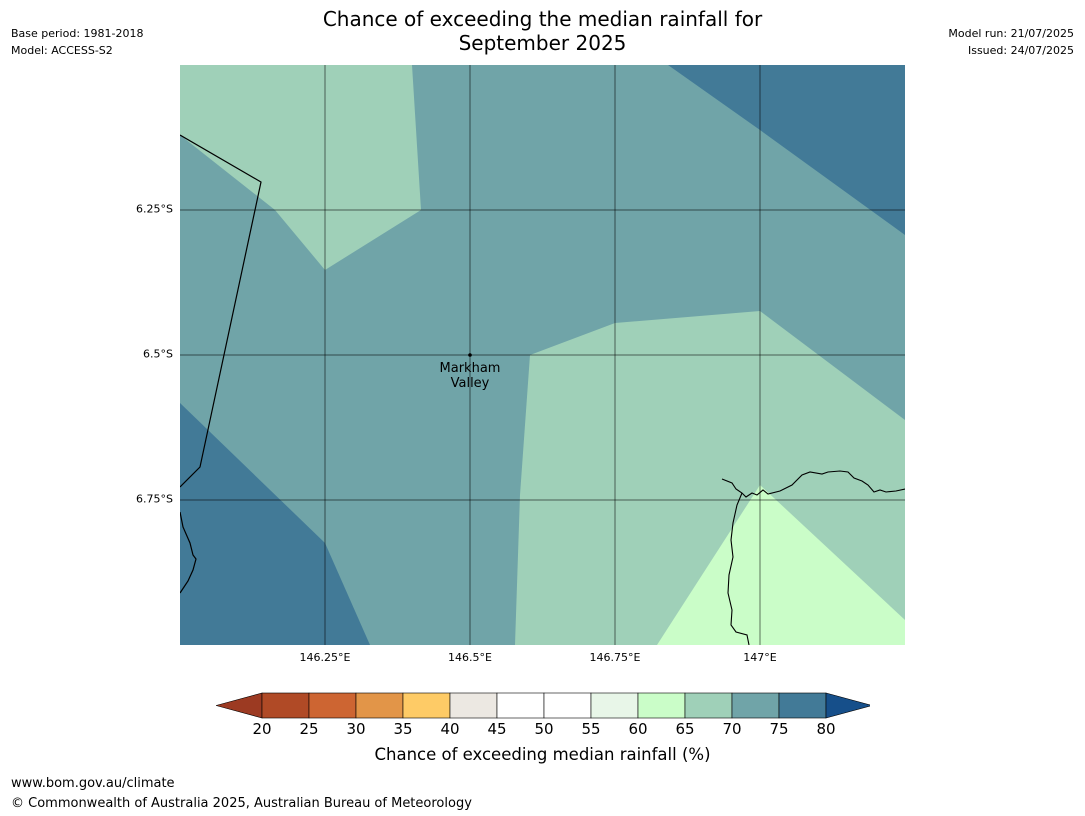 The width and height of the screenshot is (1085, 816). What do you see at coordinates (615, 657) in the screenshot?
I see `lon-label-146-75e: 146.75°E` at bounding box center [615, 657].